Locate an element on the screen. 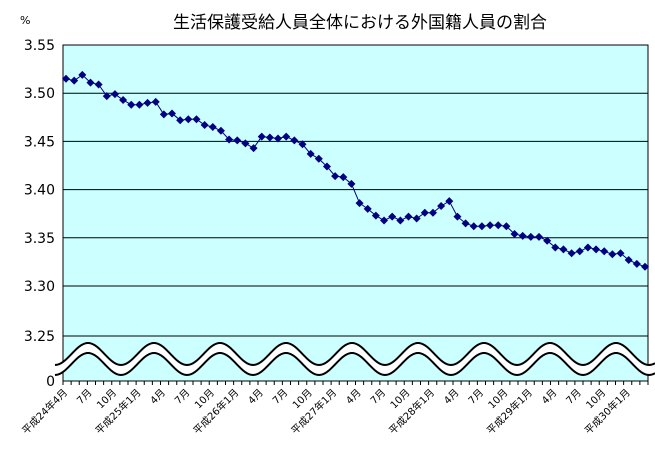 This screenshot has height=466, width=655. y-tick-label: 0 is located at coordinates (50, 382).